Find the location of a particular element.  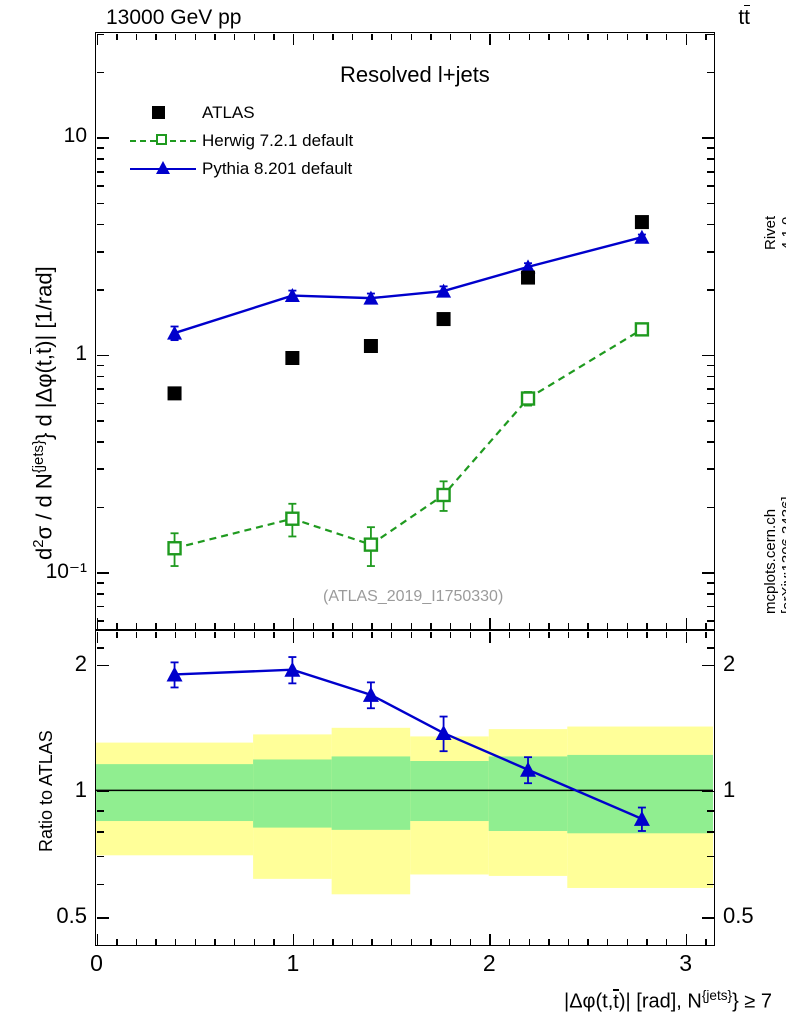

main-ytick-label: 10⁻¹ is located at coordinates (66, 572).